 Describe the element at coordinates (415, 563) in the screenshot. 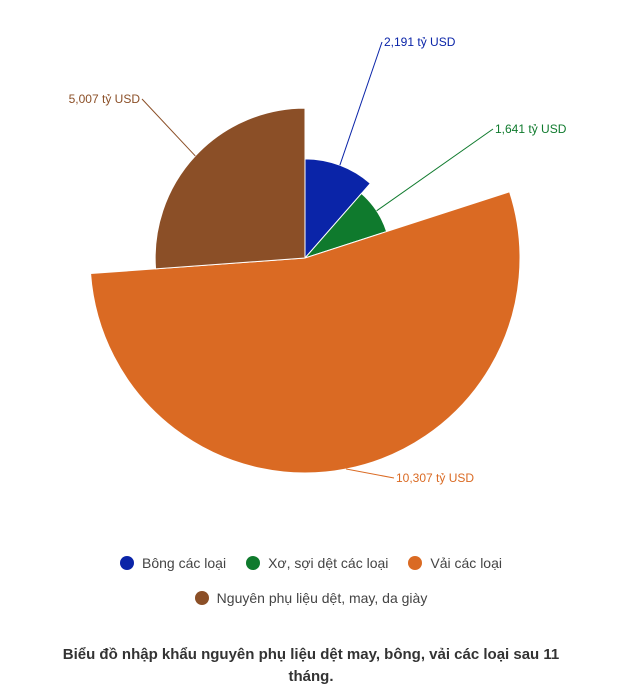

I see `legend-dot-vai` at that location.